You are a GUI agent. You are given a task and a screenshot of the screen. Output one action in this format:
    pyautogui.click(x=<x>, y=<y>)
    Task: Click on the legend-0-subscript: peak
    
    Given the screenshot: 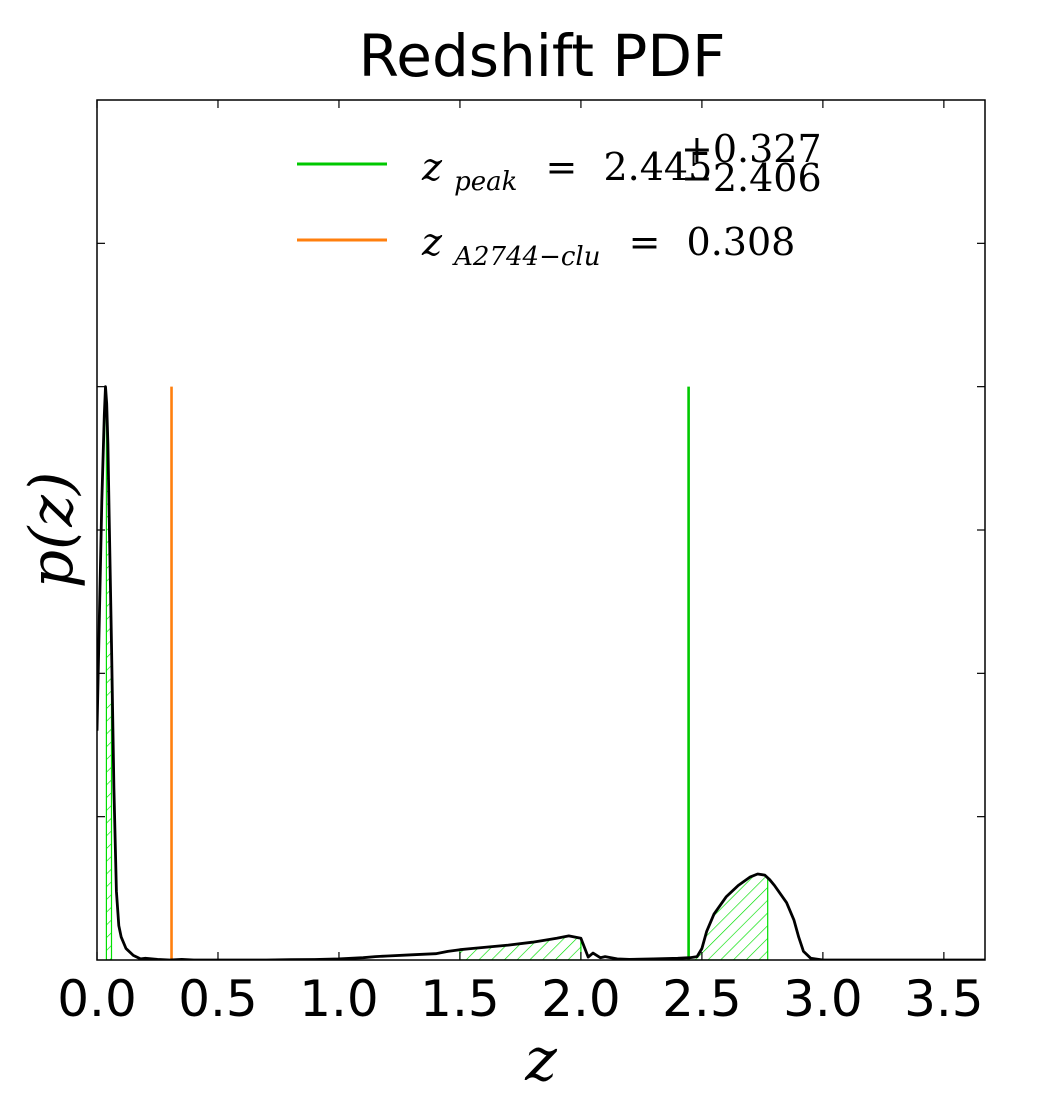 What is the action you would take?
    pyautogui.click(x=485, y=182)
    